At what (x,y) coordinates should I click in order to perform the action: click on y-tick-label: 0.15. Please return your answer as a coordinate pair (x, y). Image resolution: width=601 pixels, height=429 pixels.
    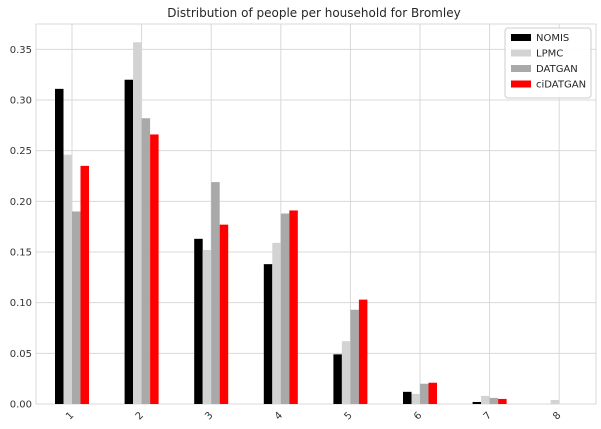
    Looking at the image, I should click on (21, 253).